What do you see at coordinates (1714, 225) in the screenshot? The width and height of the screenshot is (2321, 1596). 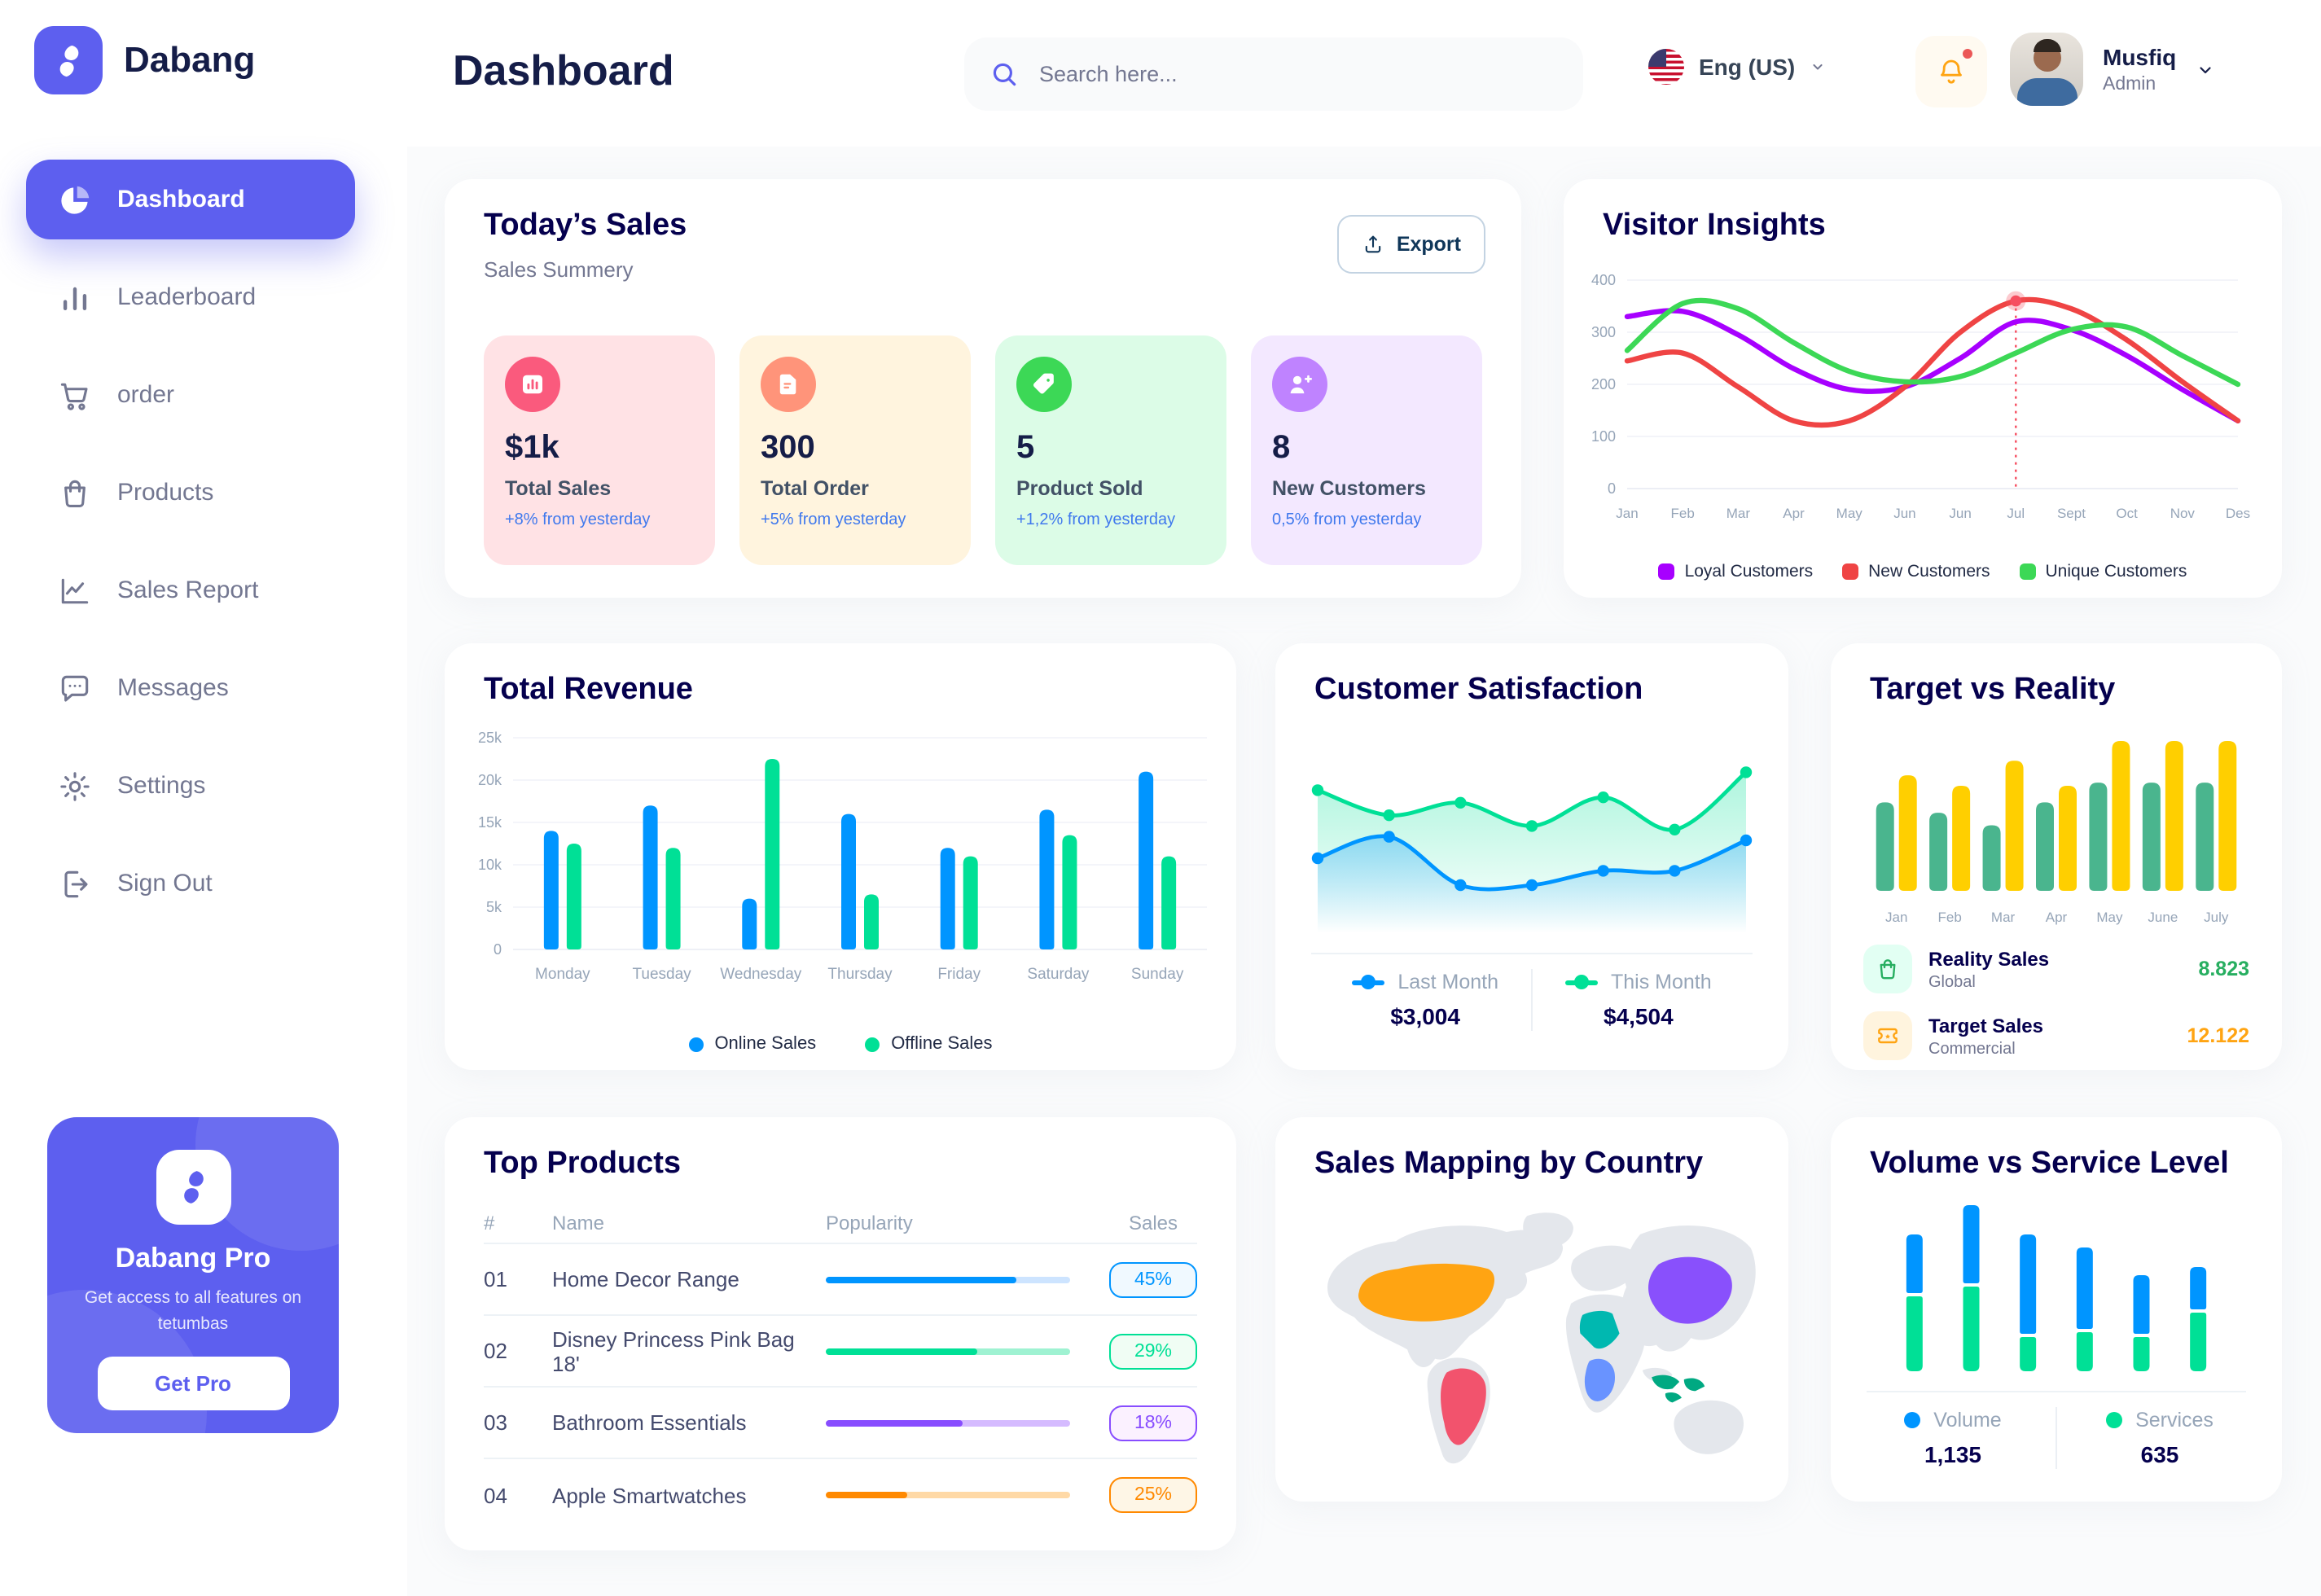 I see `visitor-insights-title: Visitor Insights` at bounding box center [1714, 225].